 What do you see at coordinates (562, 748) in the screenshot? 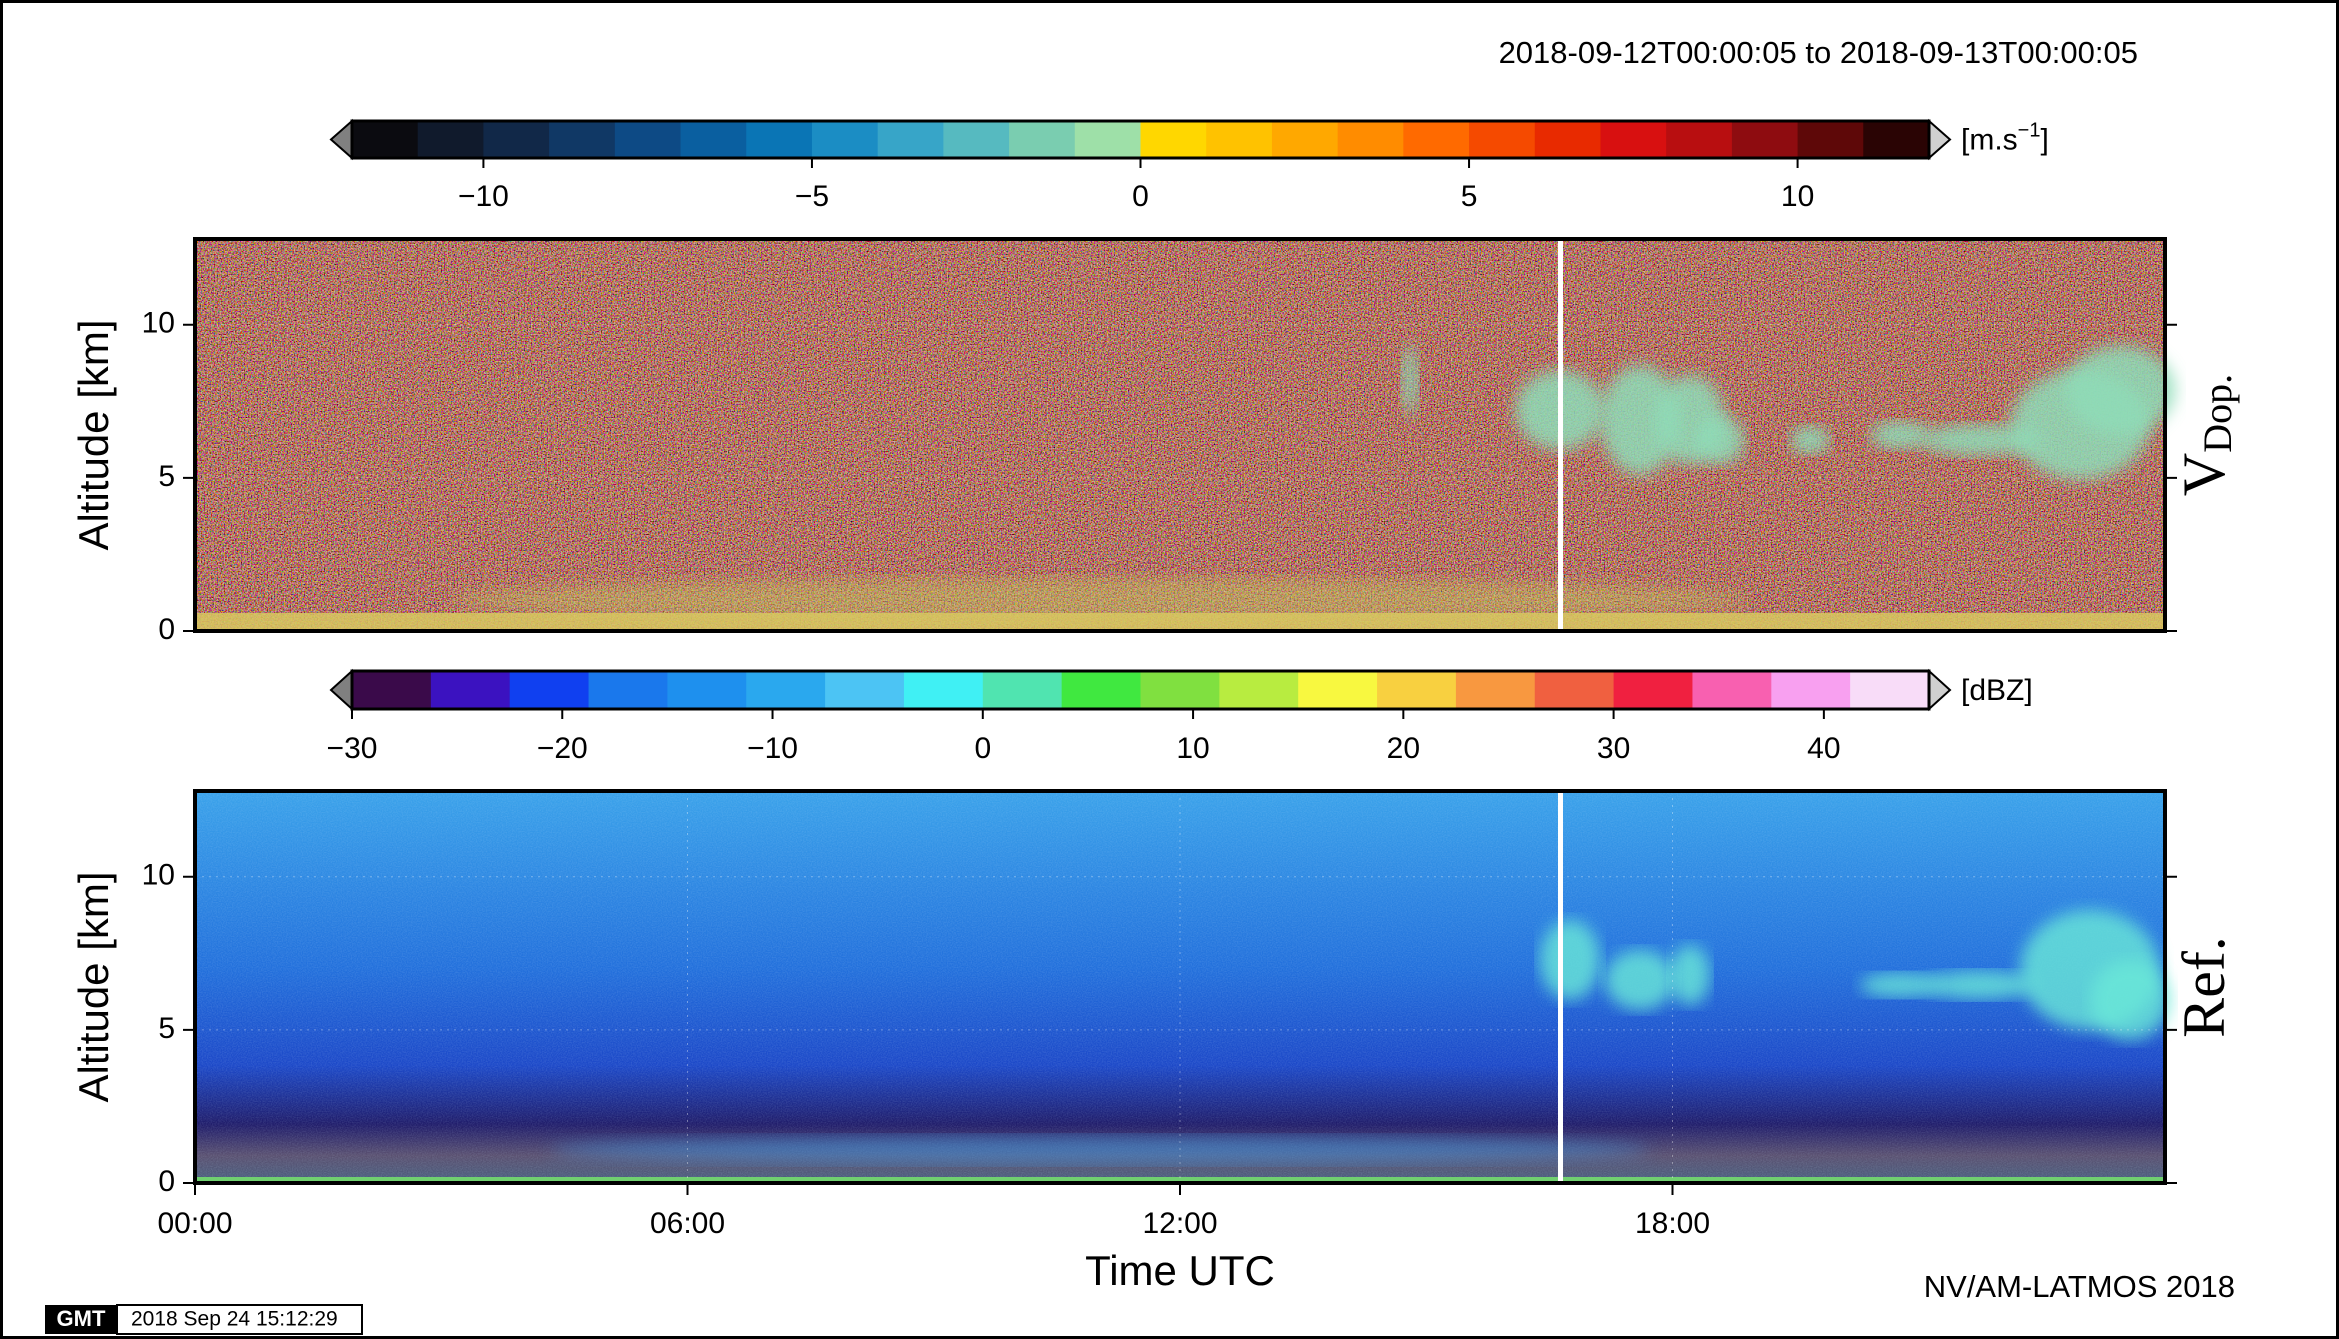
I see `colorbar-tick-label: −20` at bounding box center [562, 748].